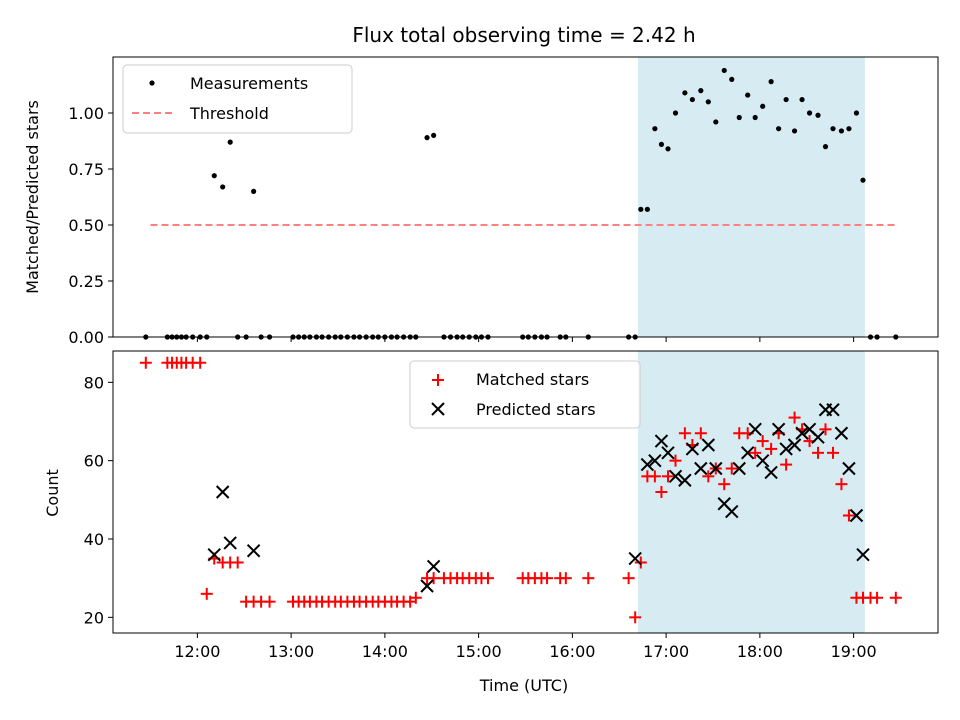 Image resolution: width=960 pixels, height=720 pixels. What do you see at coordinates (86, 225) in the screenshot?
I see `y-tick-label: 0.50` at bounding box center [86, 225].